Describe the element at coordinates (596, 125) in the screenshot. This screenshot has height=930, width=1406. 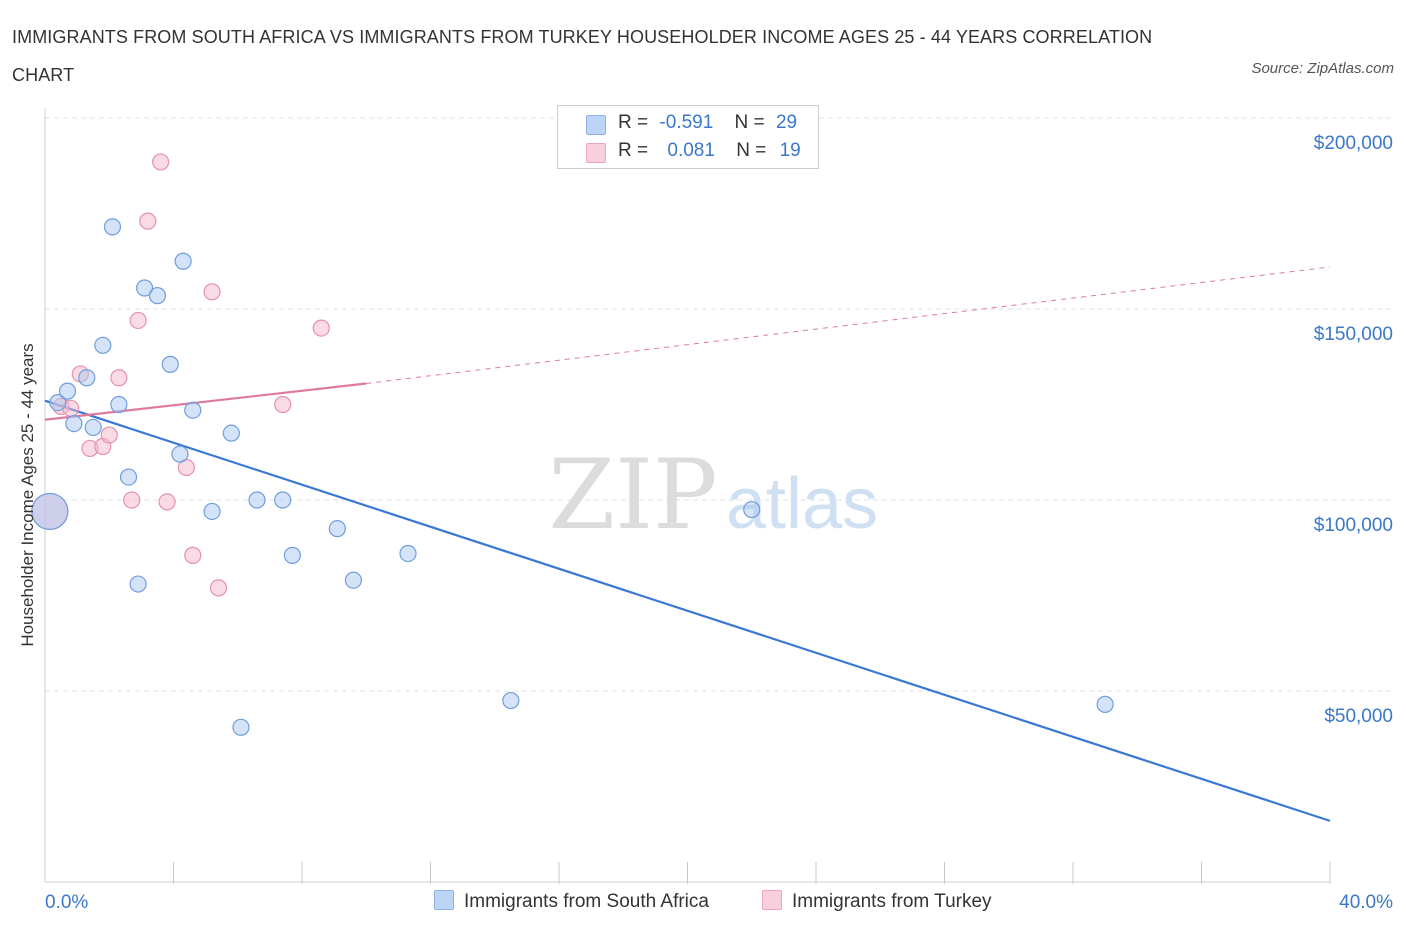
I see `legend-swatch-south-africa` at that location.